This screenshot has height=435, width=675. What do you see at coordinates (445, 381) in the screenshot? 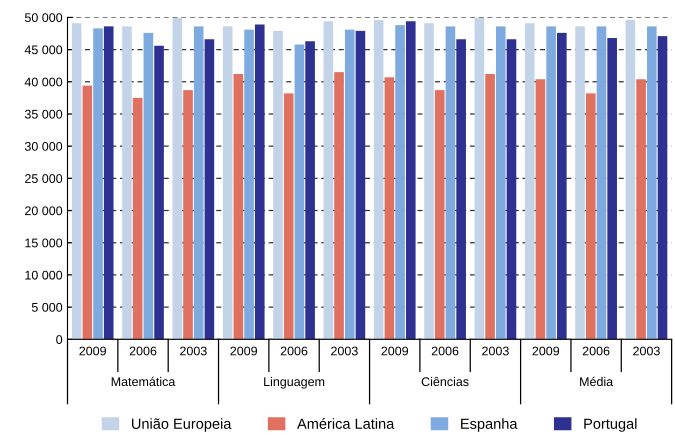
I see `text: Ciências` at bounding box center [445, 381].